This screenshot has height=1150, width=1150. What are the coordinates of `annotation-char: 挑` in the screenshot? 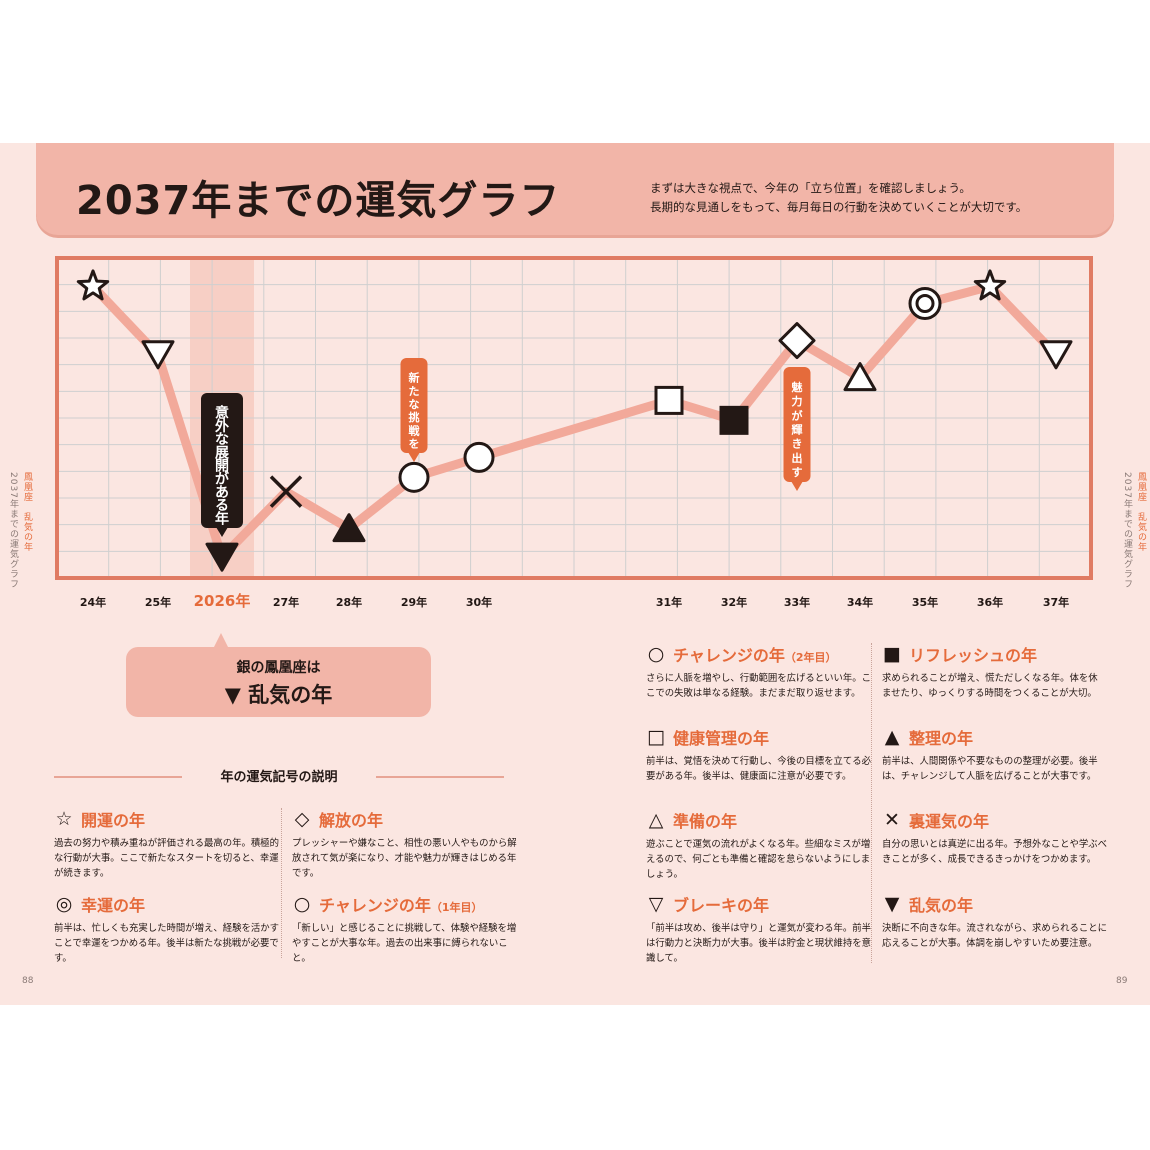 It's located at (414, 417).